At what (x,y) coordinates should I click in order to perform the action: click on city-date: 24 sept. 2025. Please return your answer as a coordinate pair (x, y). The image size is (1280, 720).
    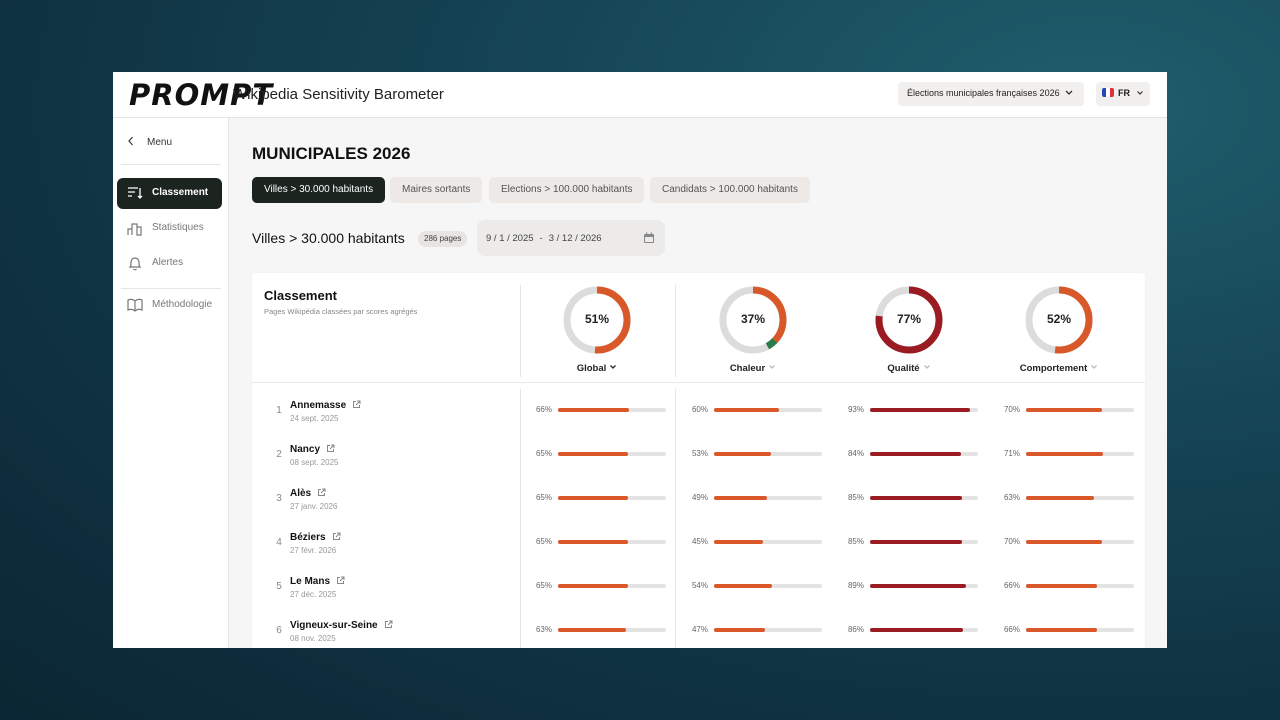
    Looking at the image, I should click on (314, 418).